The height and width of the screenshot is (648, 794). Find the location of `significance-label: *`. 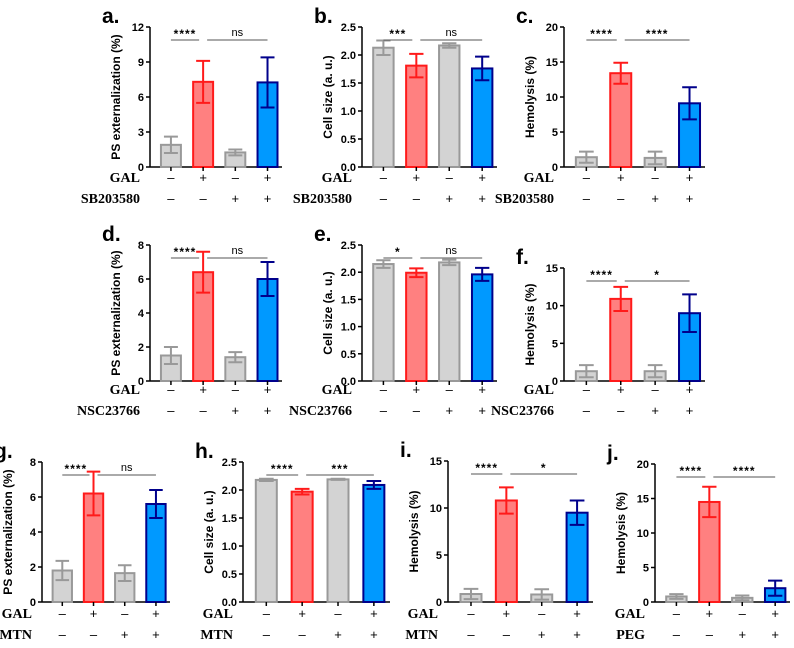

significance-label: * is located at coordinates (398, 252).